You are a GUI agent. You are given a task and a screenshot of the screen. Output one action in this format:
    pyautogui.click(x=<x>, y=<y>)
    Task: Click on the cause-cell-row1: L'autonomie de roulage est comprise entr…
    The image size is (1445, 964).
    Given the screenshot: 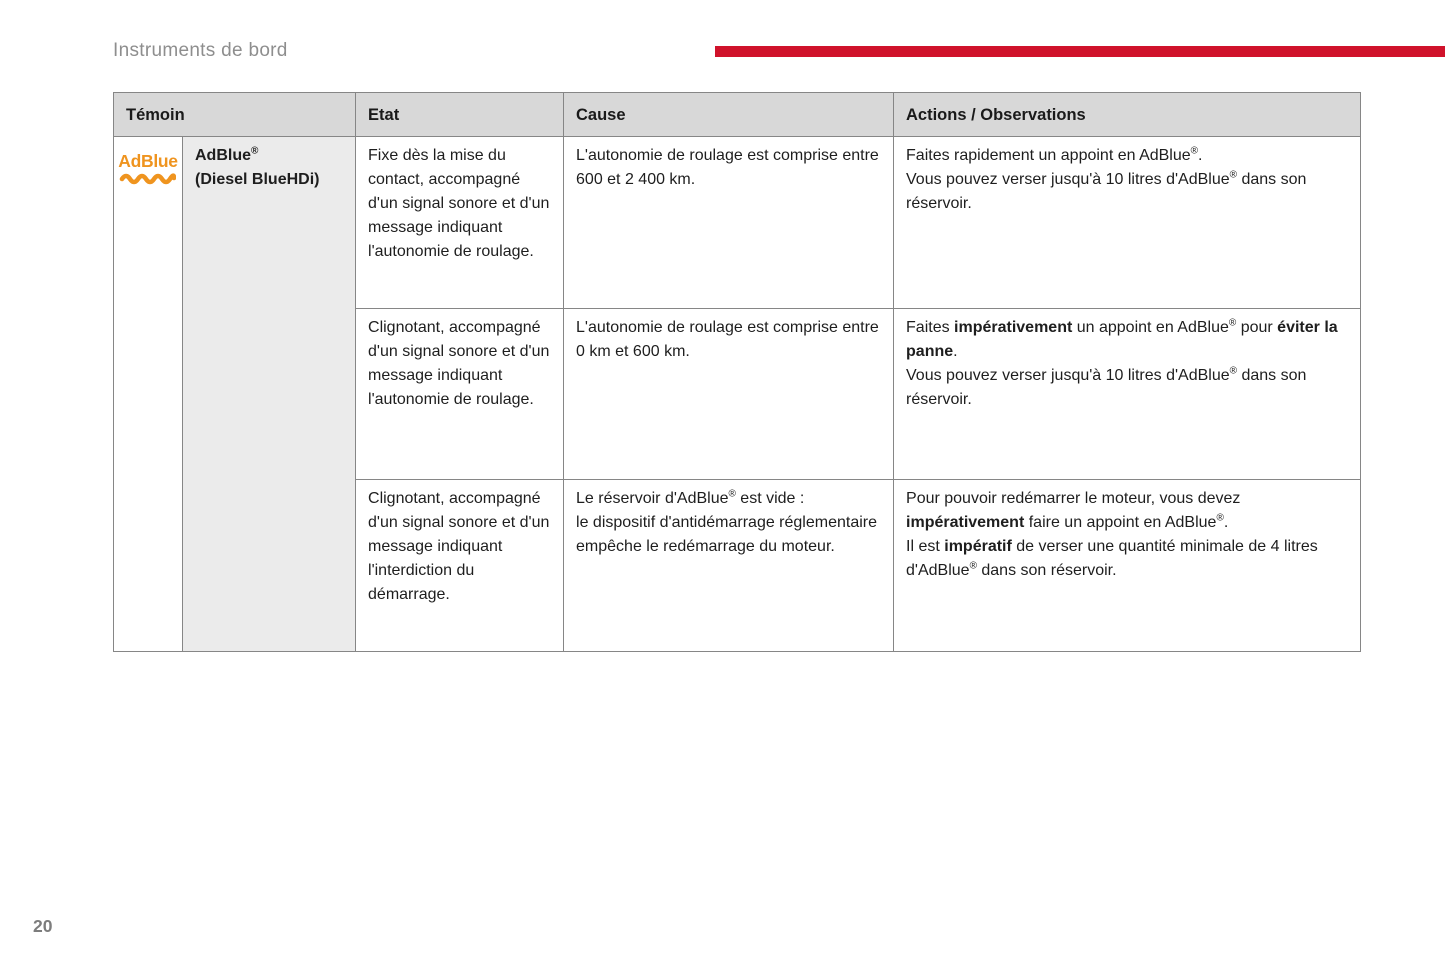 What is the action you would take?
    pyautogui.click(x=729, y=222)
    